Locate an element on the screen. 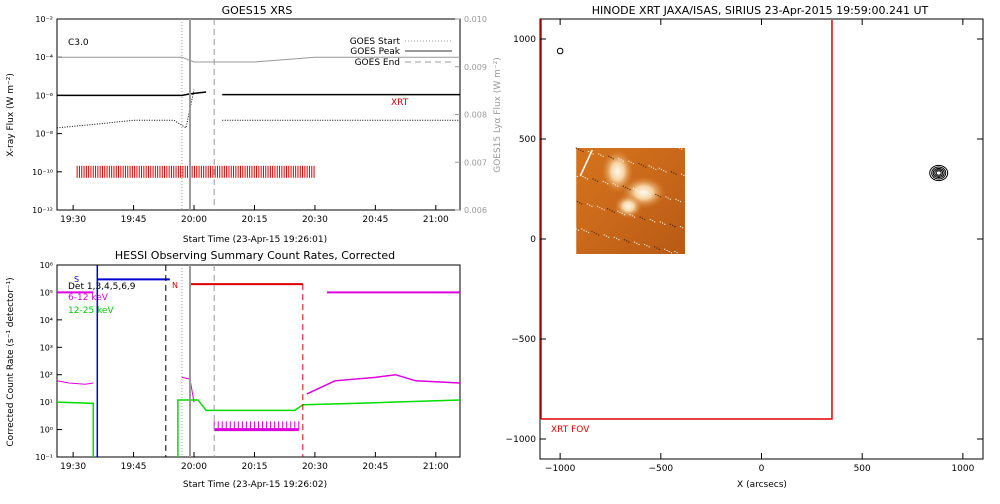  hessi-x-tick-label: 20:30 is located at coordinates (315, 467).